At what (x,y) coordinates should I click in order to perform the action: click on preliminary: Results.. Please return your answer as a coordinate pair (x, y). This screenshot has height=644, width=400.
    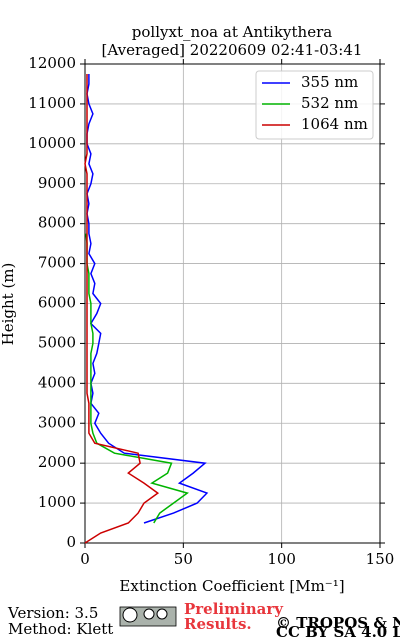
    Looking at the image, I should click on (218, 624).